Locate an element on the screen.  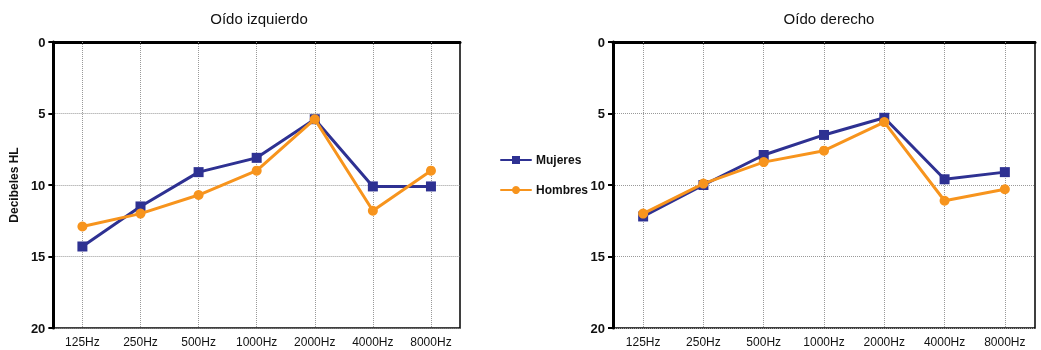
legend-label: Mujeres is located at coordinates (559, 160).